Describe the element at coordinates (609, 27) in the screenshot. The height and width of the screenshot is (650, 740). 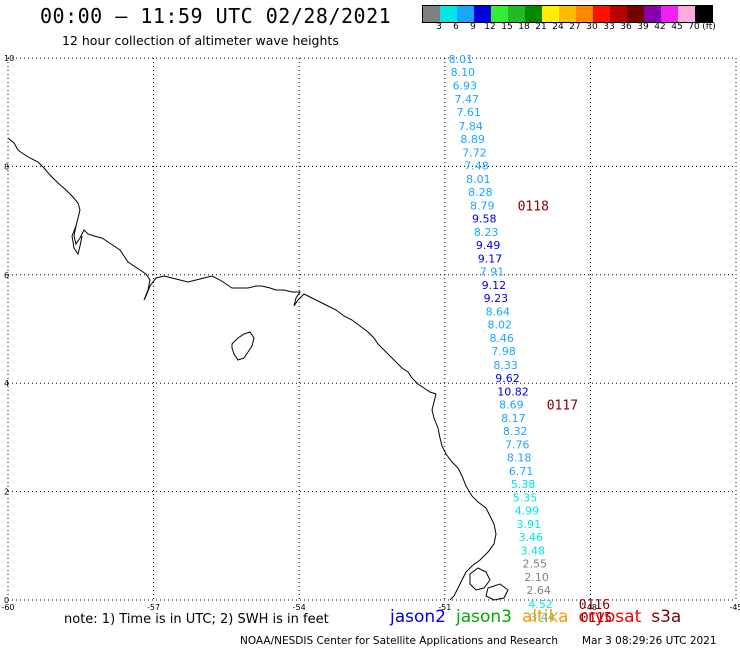
I see `colorbar-tick-label: 33` at that location.